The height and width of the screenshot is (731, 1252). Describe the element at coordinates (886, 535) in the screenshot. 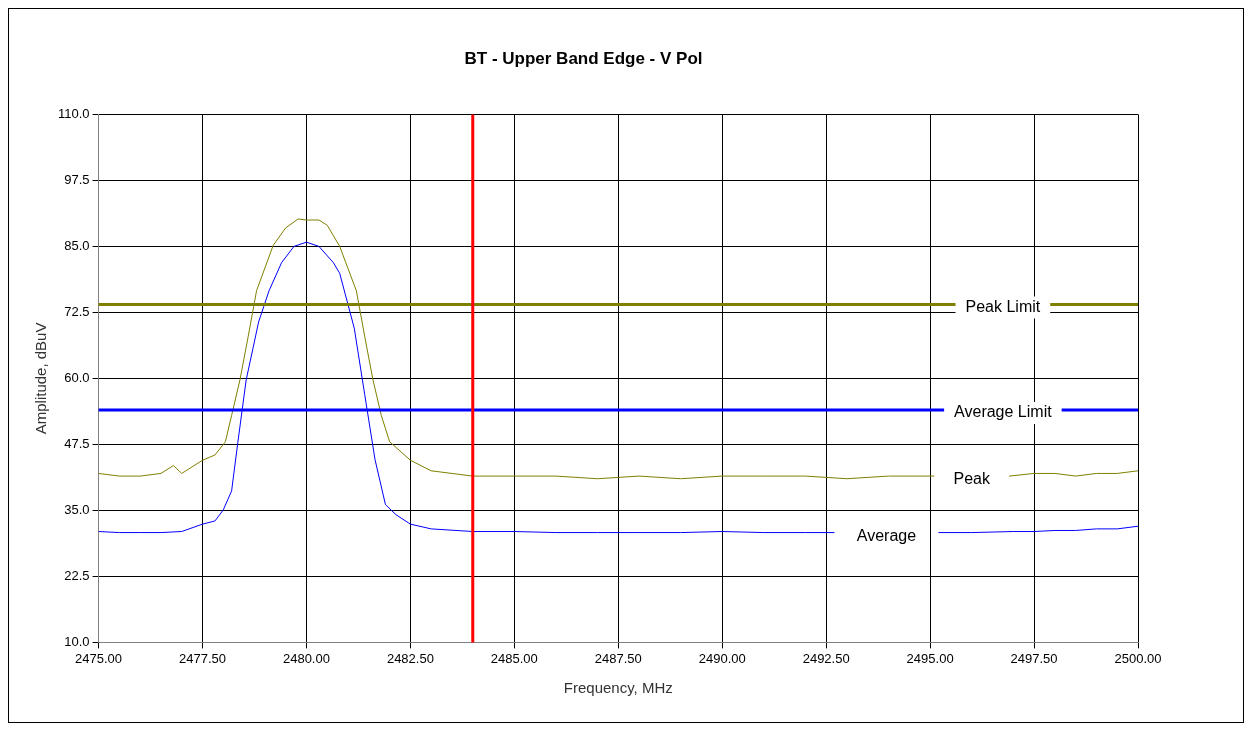

I see `series-label: Average` at that location.